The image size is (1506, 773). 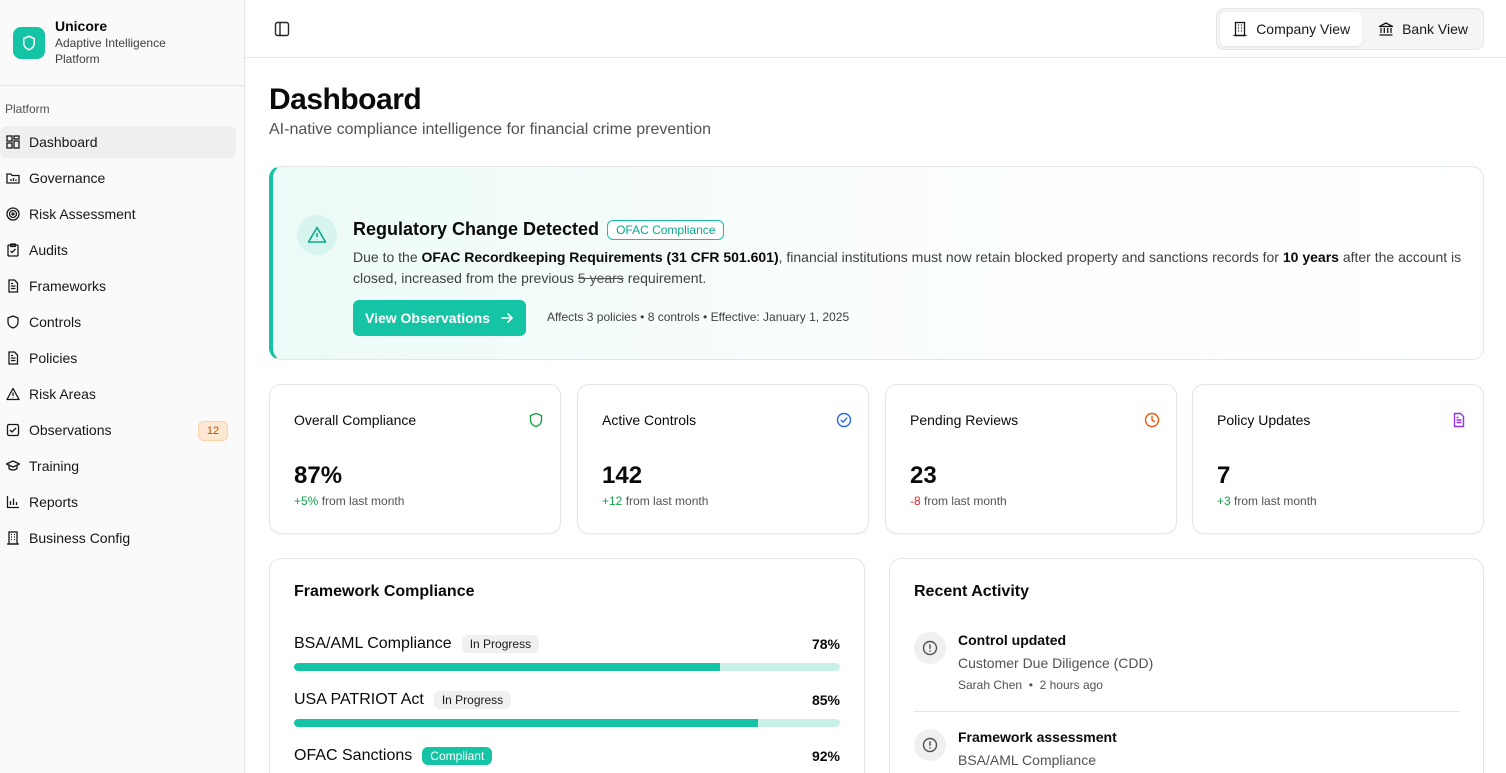 I want to click on alert-title: Regulatory Change Detected, so click(x=476, y=229).